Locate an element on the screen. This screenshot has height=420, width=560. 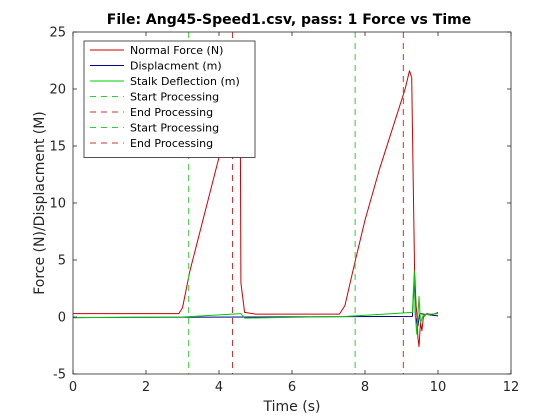
x-tick-label: 4 is located at coordinates (219, 387).